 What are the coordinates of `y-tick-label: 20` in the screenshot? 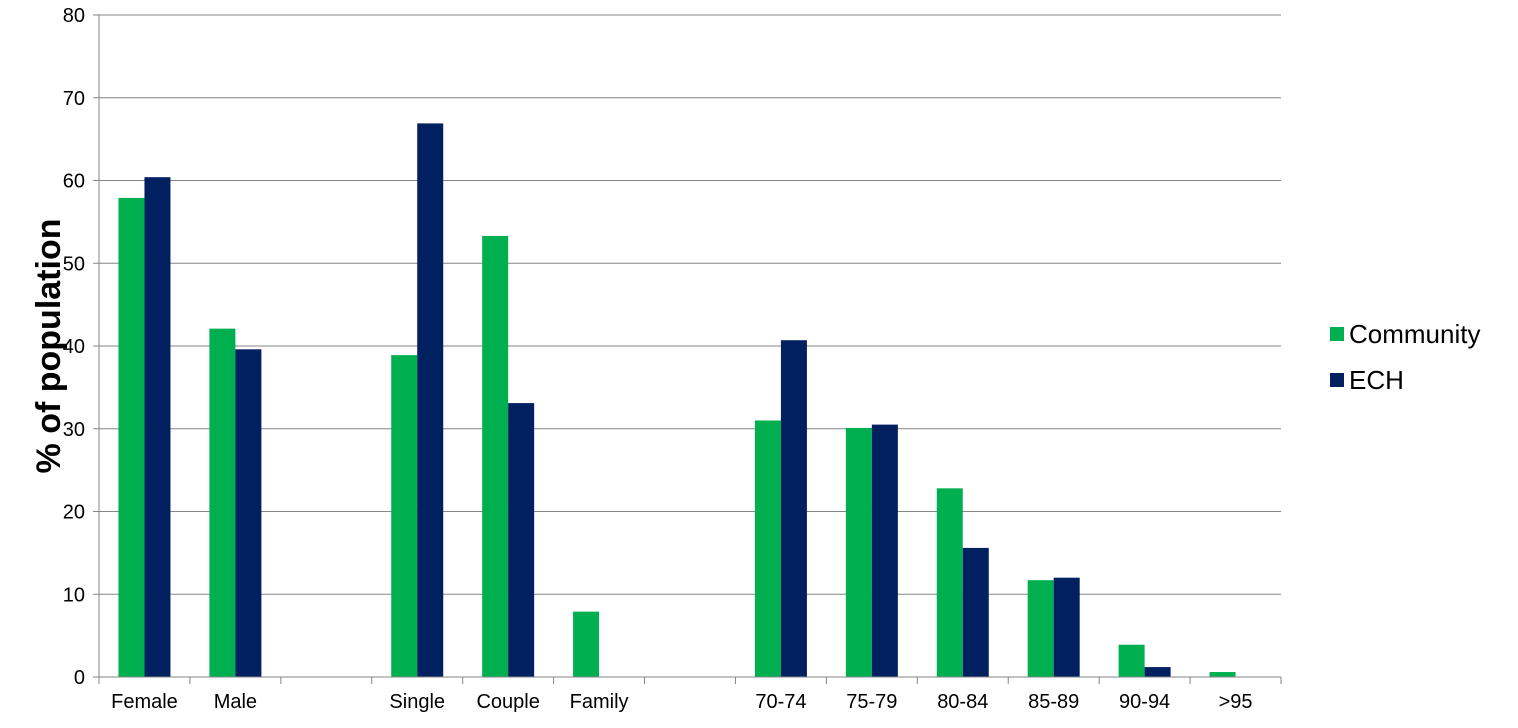 It's located at (74, 513).